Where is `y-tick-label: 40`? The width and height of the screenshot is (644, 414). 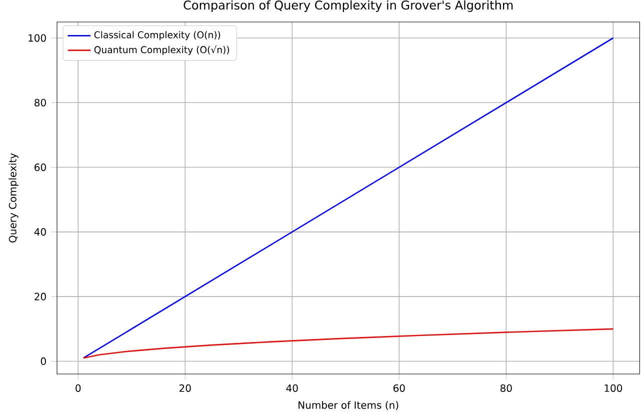
y-tick-label: 40 is located at coordinates (40, 232).